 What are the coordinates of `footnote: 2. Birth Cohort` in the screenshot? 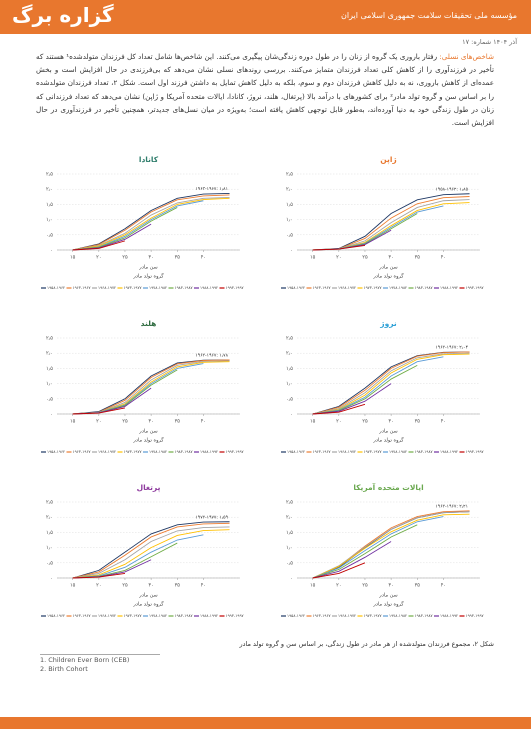 It's located at (64, 669).